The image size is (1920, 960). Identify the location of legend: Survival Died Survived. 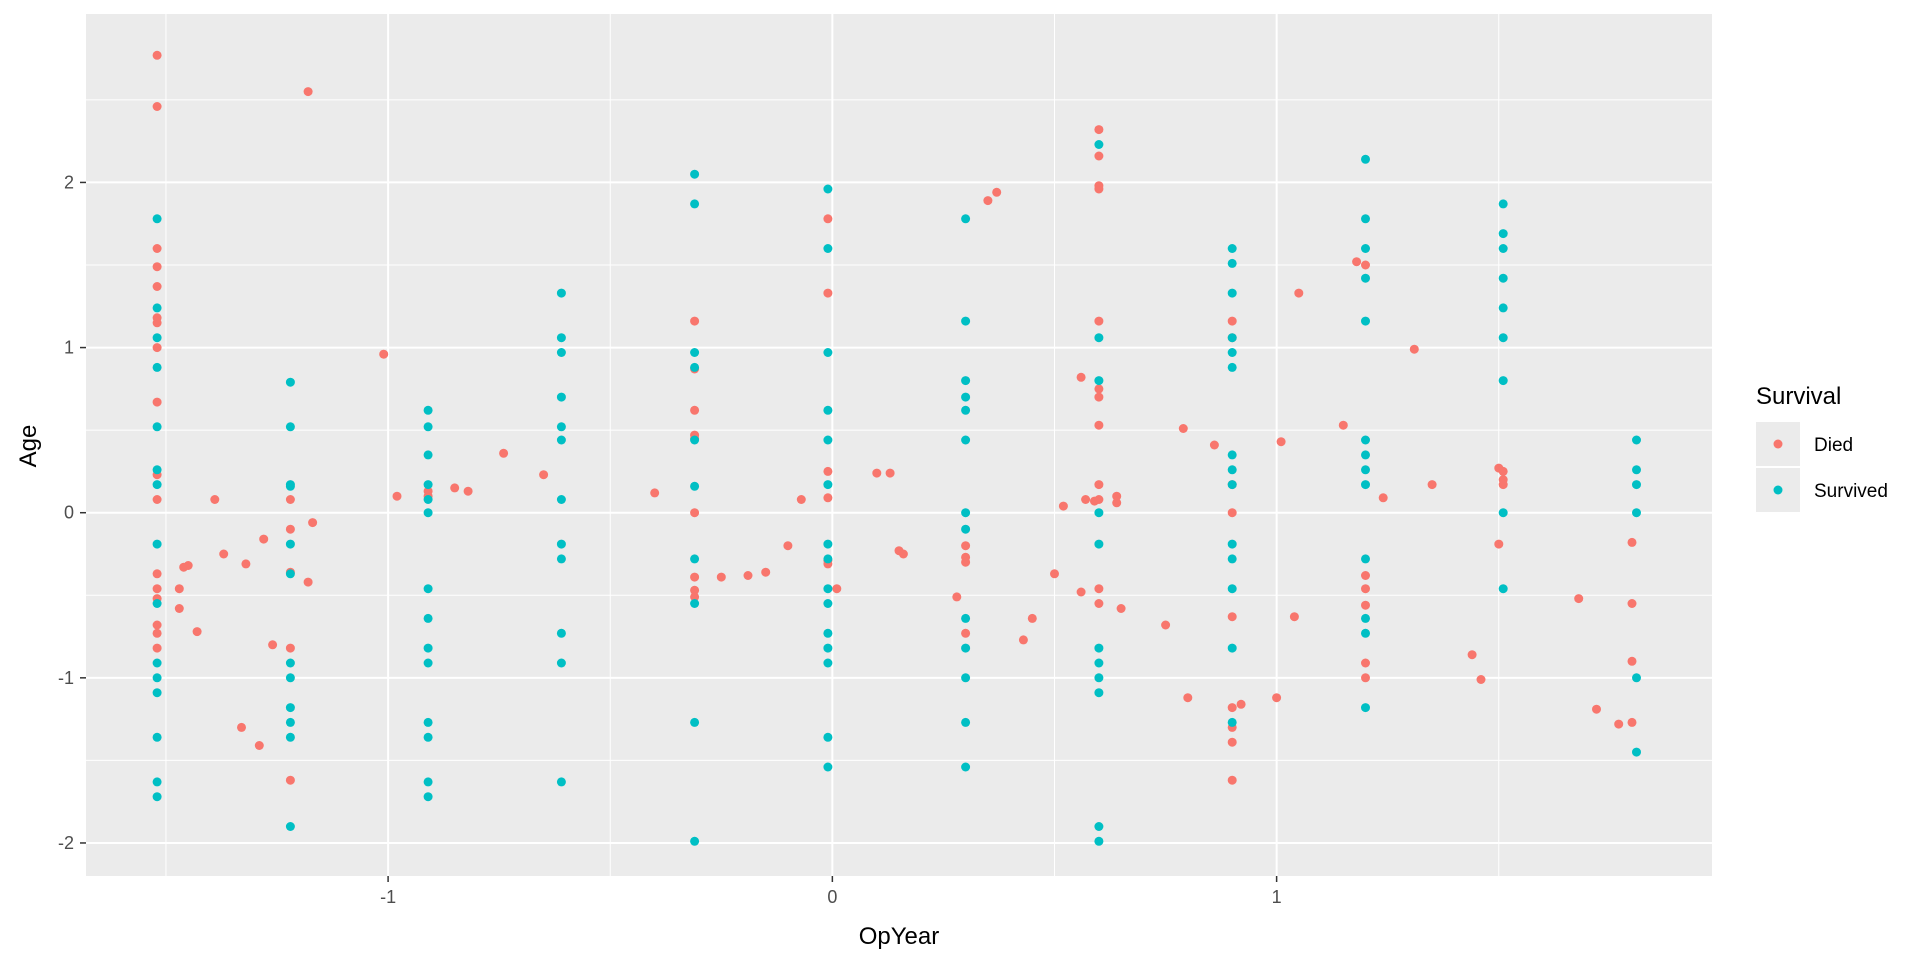
(1822, 447).